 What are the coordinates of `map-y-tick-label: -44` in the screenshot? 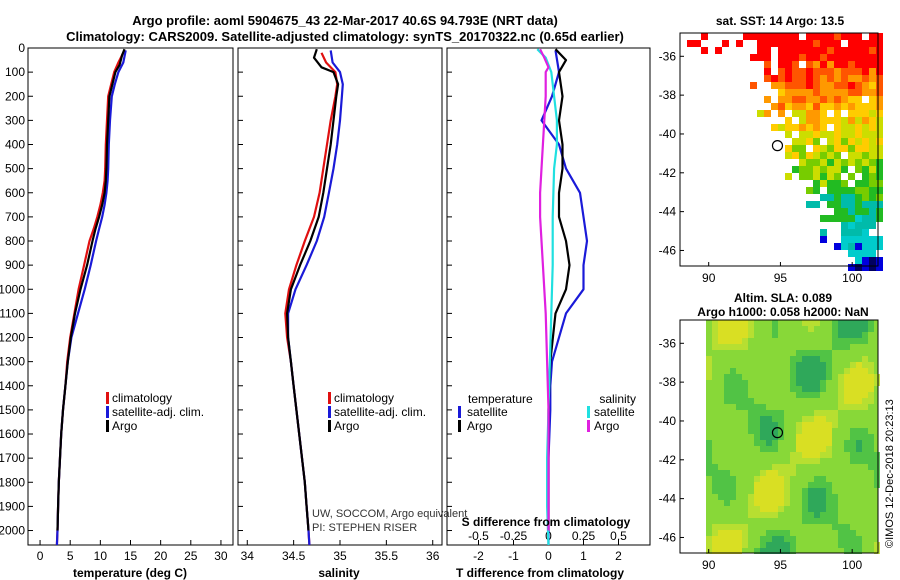 It's located at (668, 212).